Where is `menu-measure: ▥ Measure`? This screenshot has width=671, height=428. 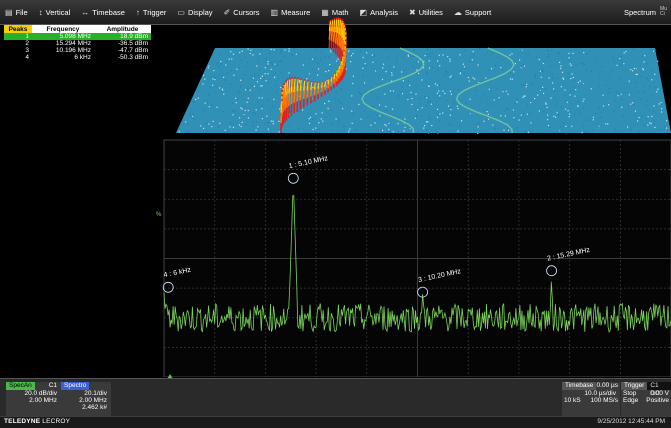
menu-measure: ▥ Measure is located at coordinates (291, 12).